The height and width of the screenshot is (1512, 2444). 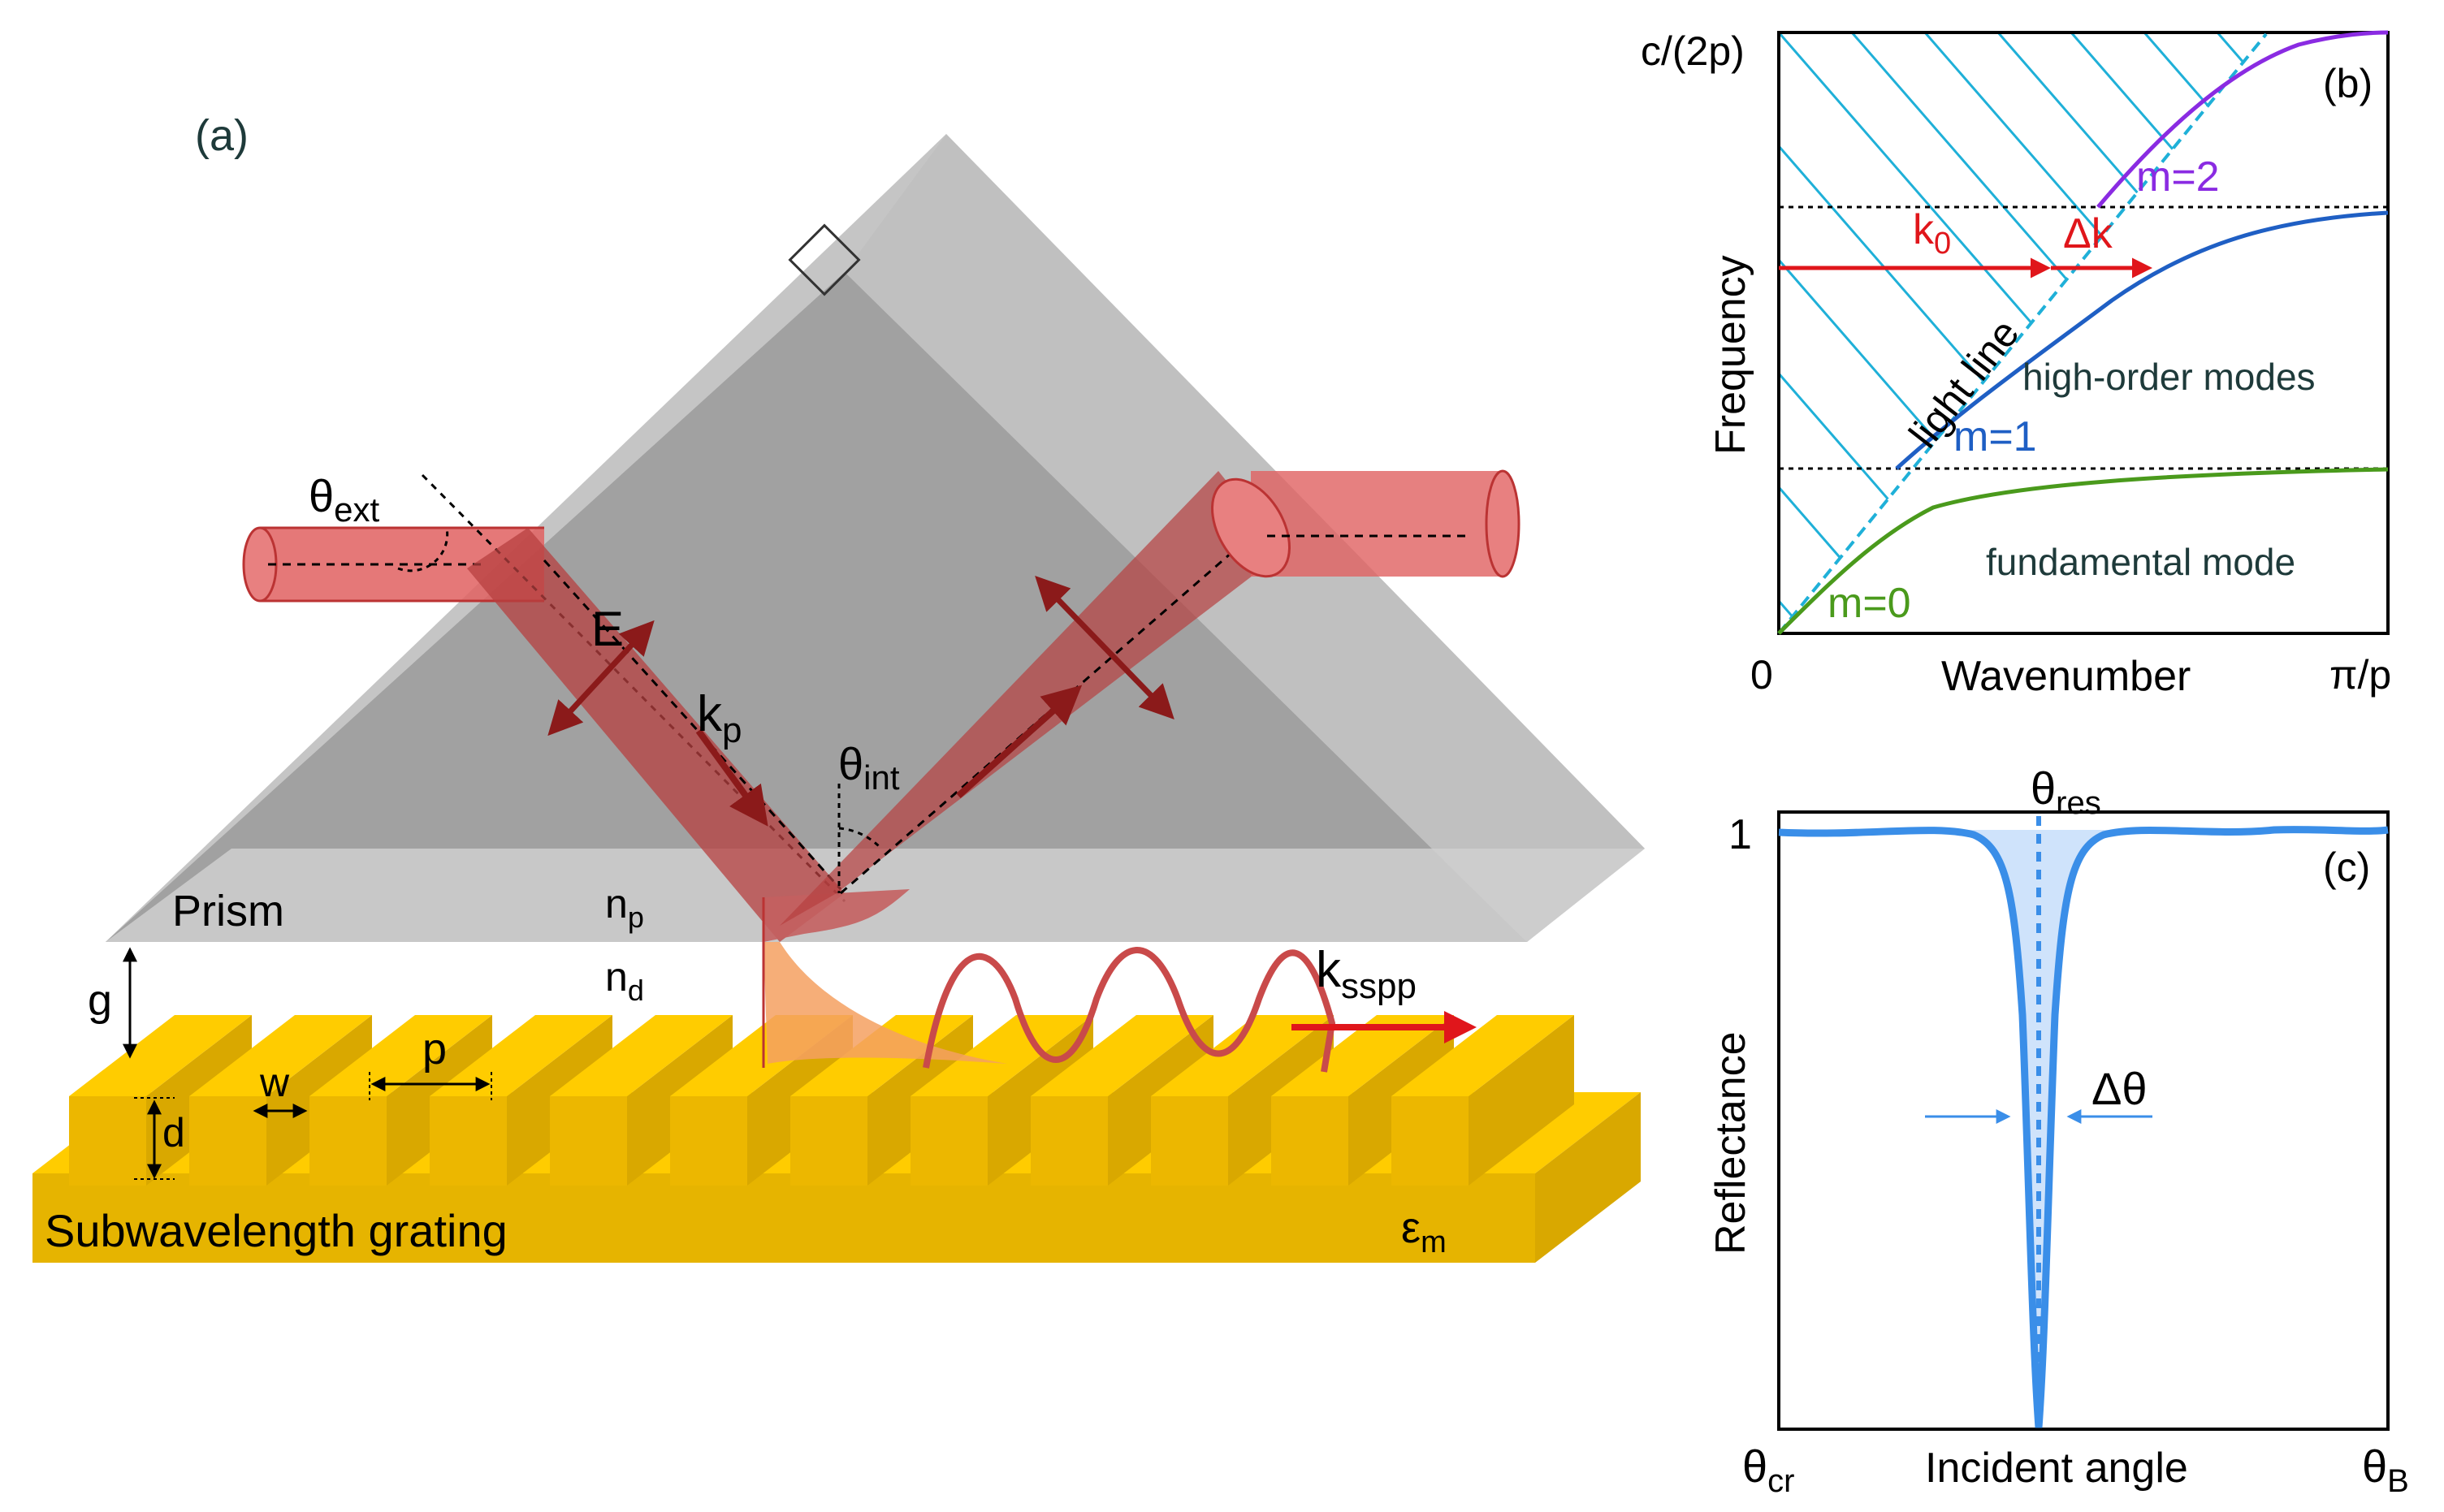 What do you see at coordinates (2360, 675) in the screenshot?
I see `x-end-label: π/p` at bounding box center [2360, 675].